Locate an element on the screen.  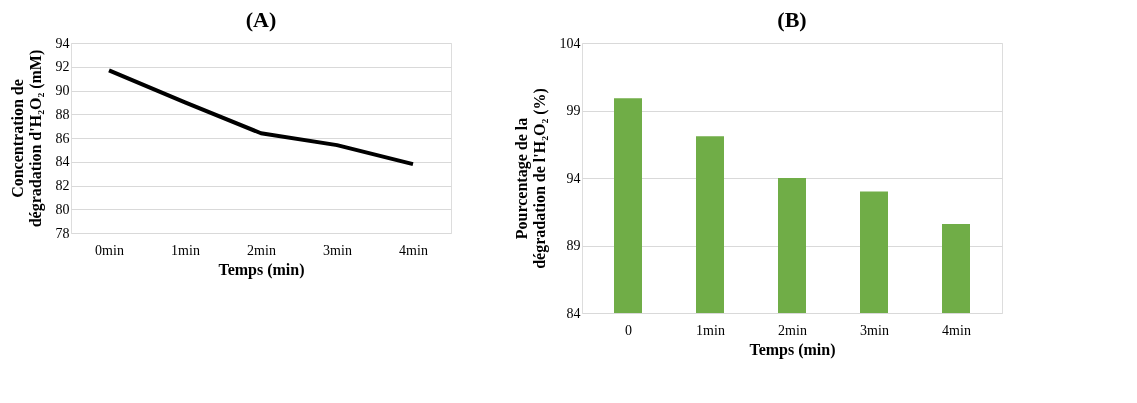
y-tick-label: 89 is located at coordinates (573, 245).